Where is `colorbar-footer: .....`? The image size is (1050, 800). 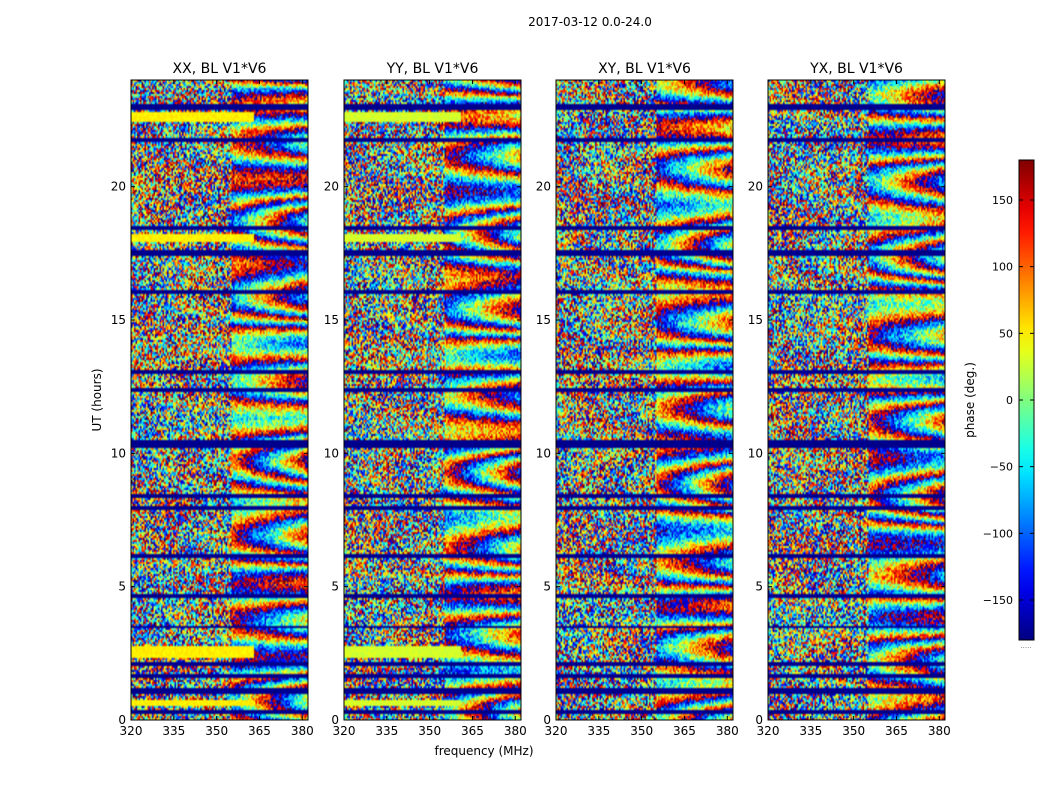 colorbar-footer: ..... is located at coordinates (1025, 646).